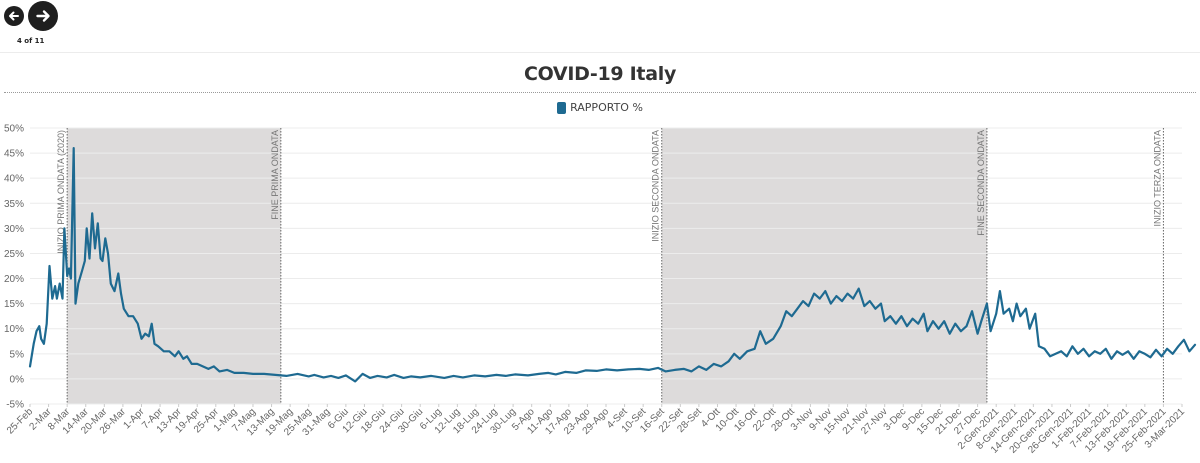  What do you see at coordinates (275, 175) in the screenshot?
I see `wave-marker-label: FINE PRIMA ONDATA` at bounding box center [275, 175].